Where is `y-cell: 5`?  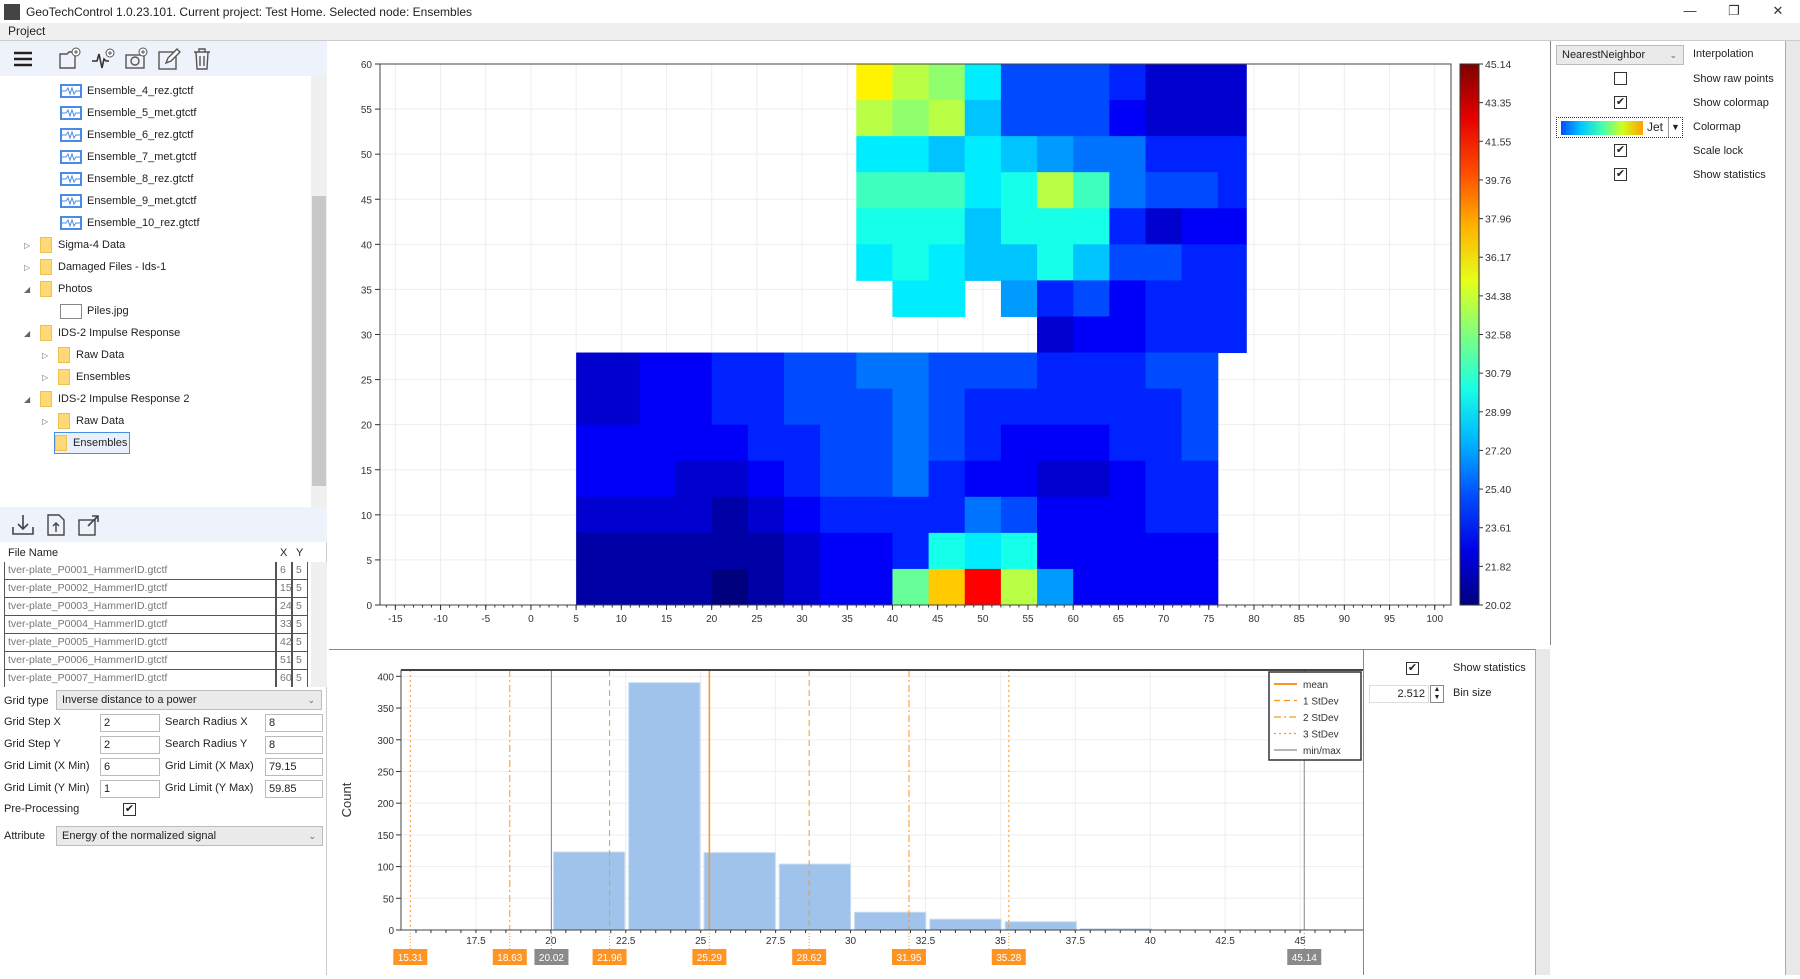 y-cell: 5 is located at coordinates (300, 625).